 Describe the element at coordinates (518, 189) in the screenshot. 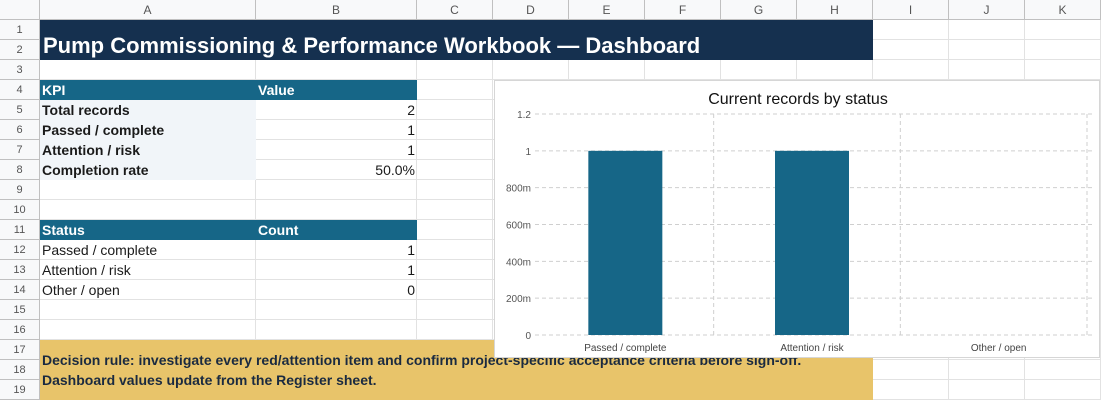

I see `y-tick-label: 800m` at that location.